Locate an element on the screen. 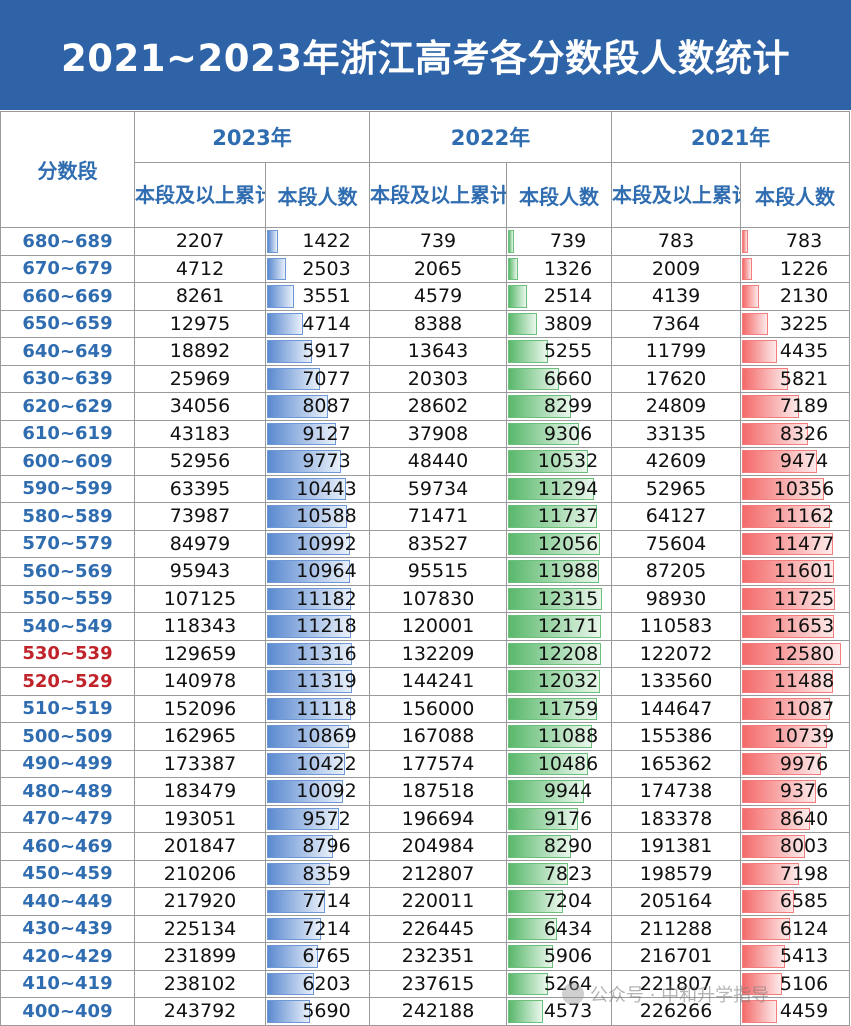 This screenshot has height=1026, width=851. count-cell-2022: 11737 is located at coordinates (559, 516).